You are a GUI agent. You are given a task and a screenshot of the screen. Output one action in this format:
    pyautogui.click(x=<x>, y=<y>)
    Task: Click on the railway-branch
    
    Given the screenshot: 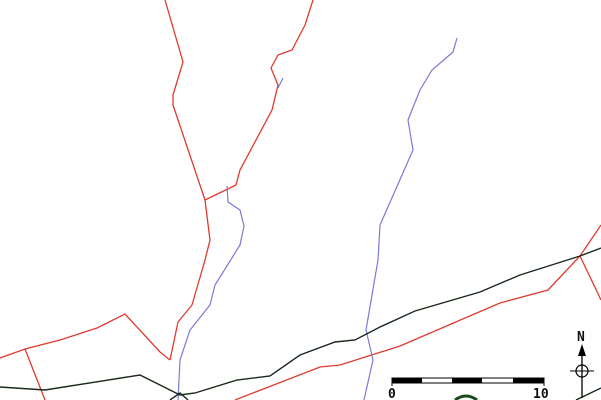 What is the action you would take?
    pyautogui.click(x=179, y=396)
    